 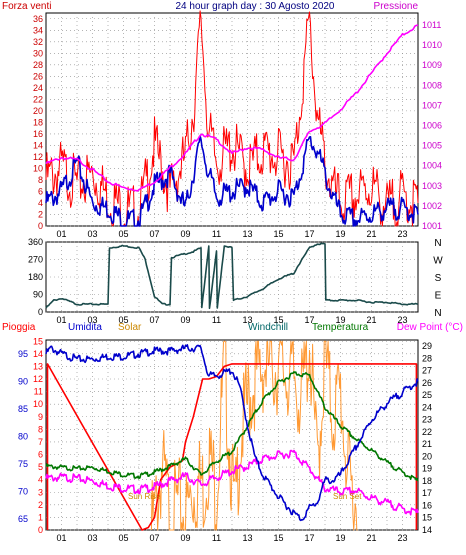 What do you see at coordinates (432, 166) in the screenshot?
I see `y2-tick-label: 1004` at bounding box center [432, 166].